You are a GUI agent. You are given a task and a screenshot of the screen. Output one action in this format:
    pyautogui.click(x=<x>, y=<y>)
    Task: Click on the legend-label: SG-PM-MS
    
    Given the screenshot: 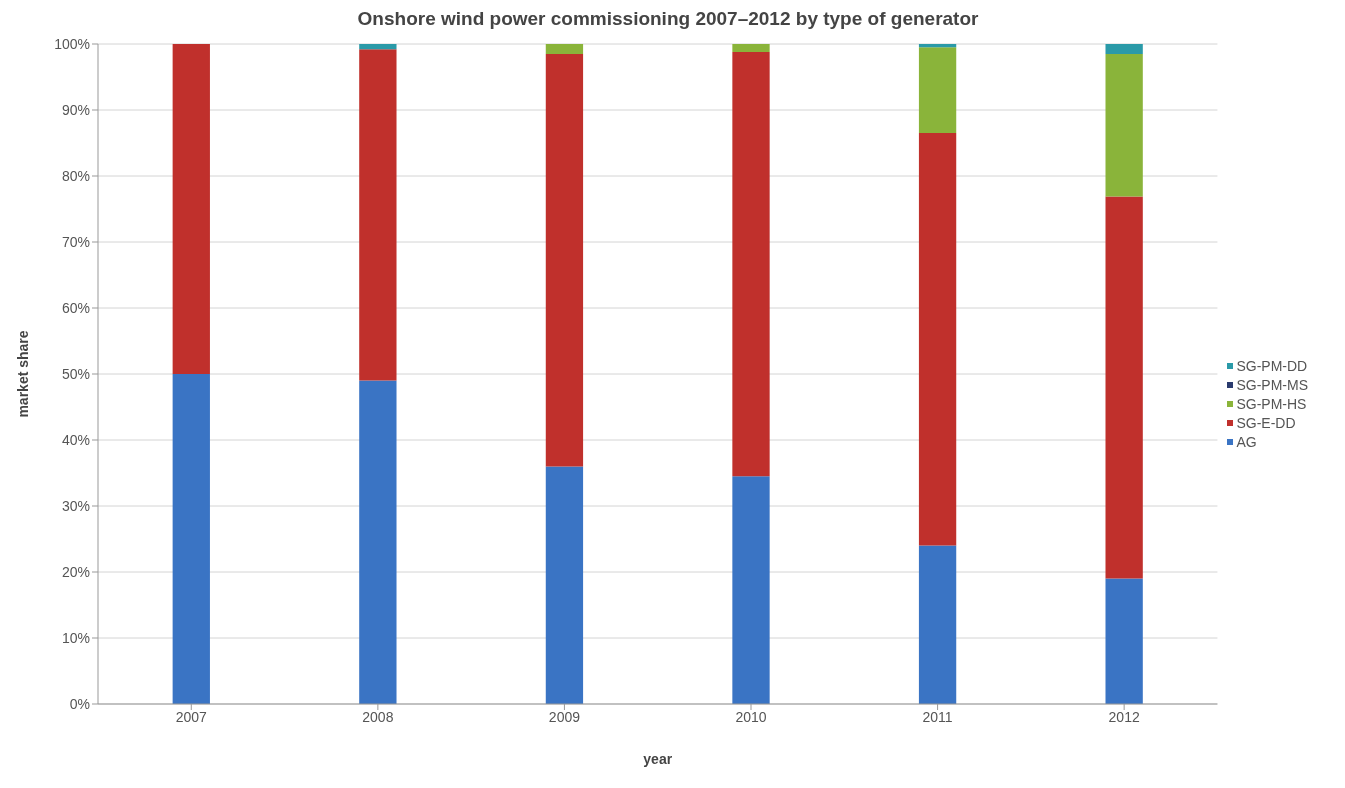 What is the action you would take?
    pyautogui.click(x=1272, y=385)
    